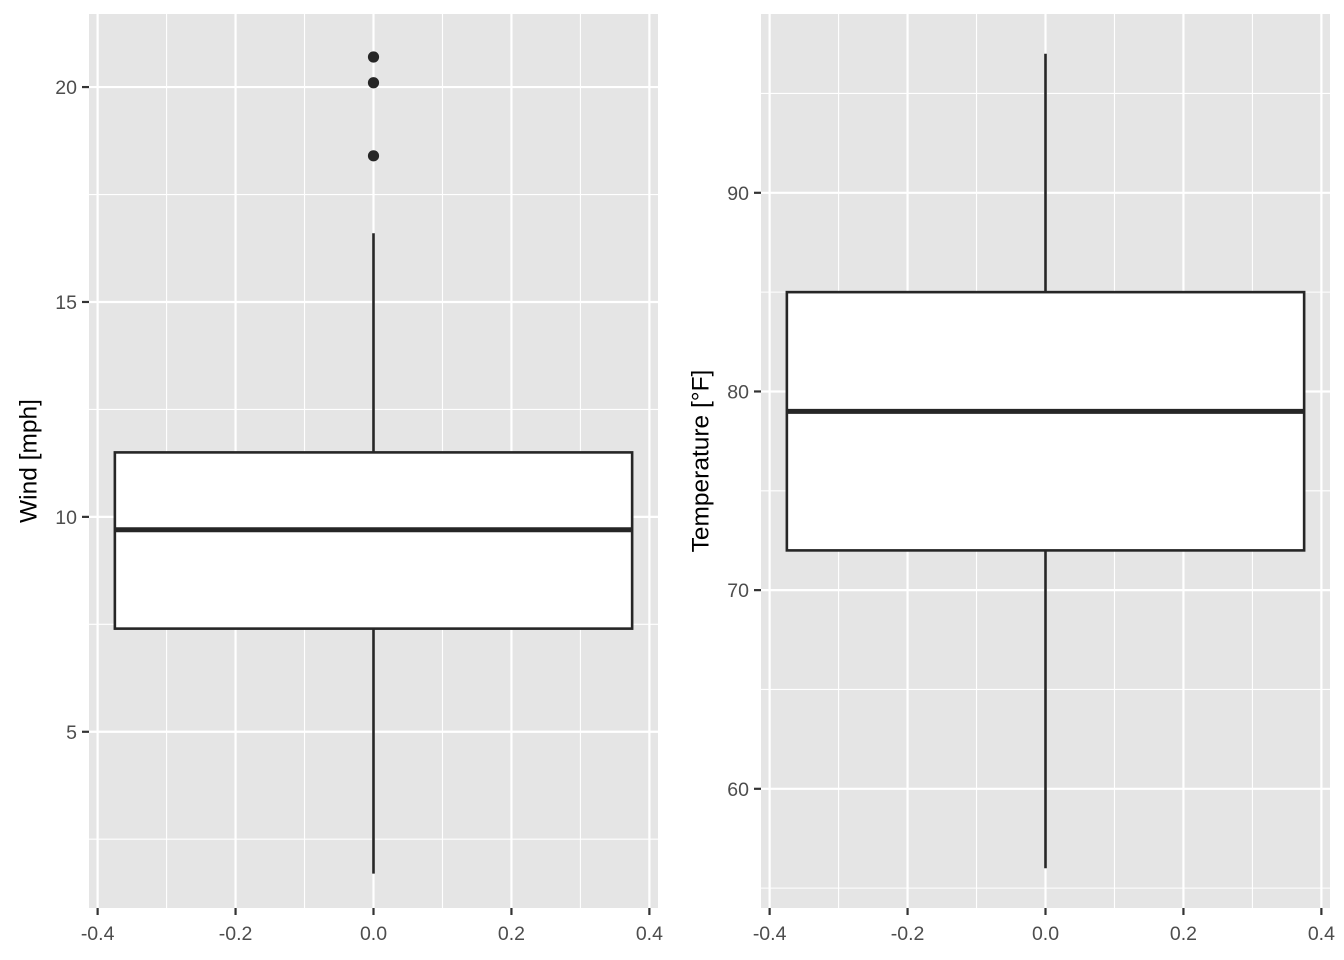  What do you see at coordinates (71, 733) in the screenshot?
I see `wind-y-tick-label: 5` at bounding box center [71, 733].